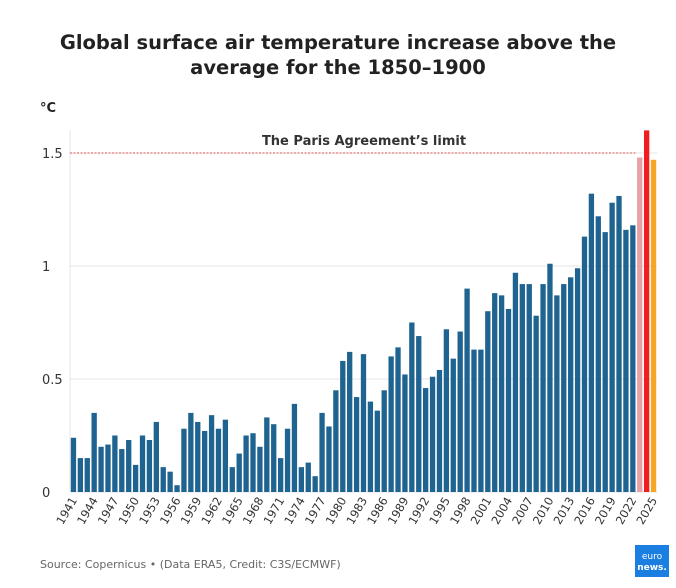 Image resolution: width=676 pixels, height=588 pixels. What do you see at coordinates (246, 463) in the screenshot?
I see `bar-1966` at bounding box center [246, 463].